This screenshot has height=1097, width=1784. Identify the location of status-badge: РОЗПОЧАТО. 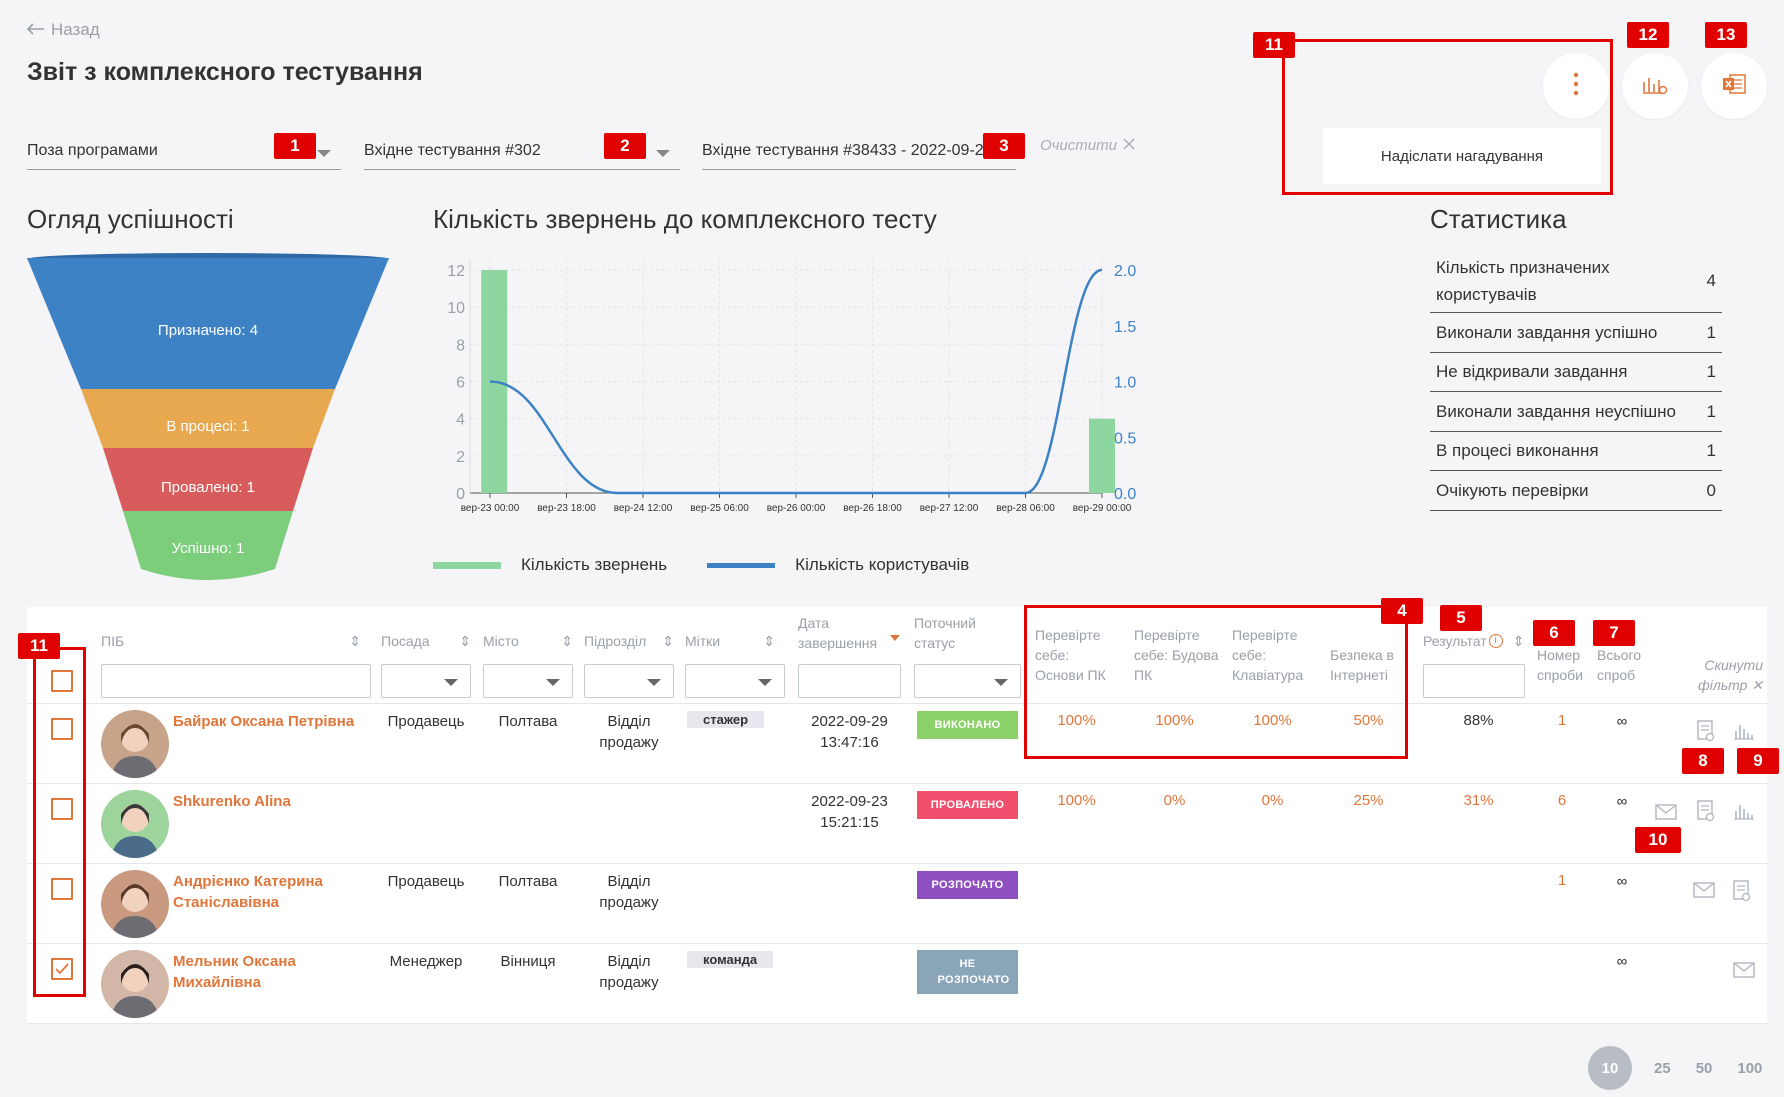
(967, 885).